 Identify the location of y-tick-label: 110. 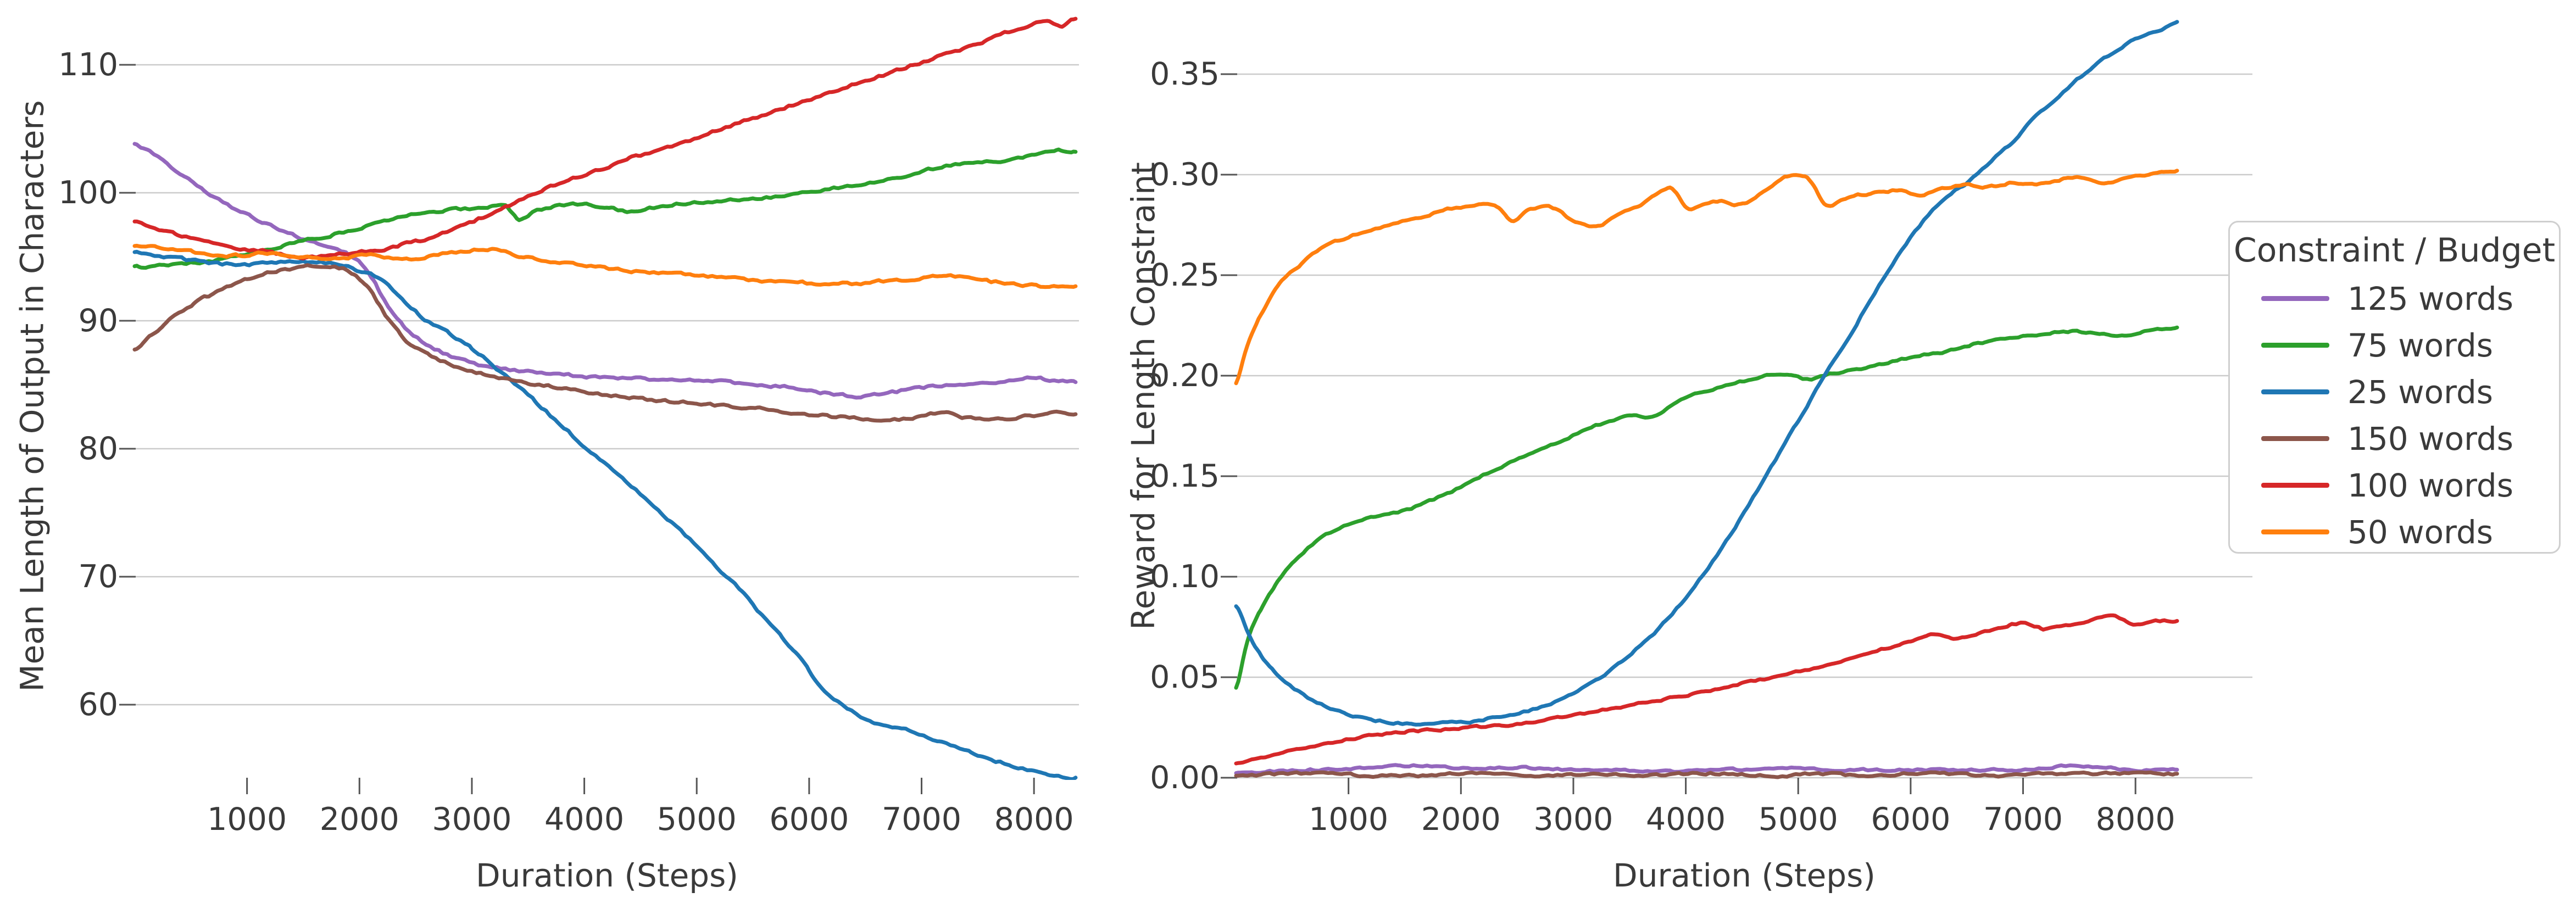
(88, 65).